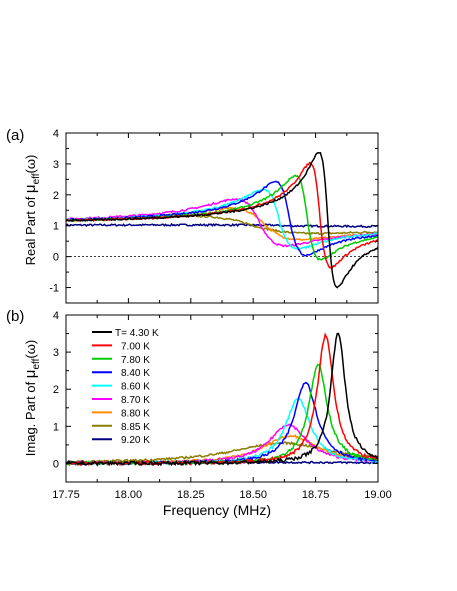 Image resolution: width=457 pixels, height=591 pixels. I want to click on panel-b-ylabel-mu: μ, so click(30, 374).